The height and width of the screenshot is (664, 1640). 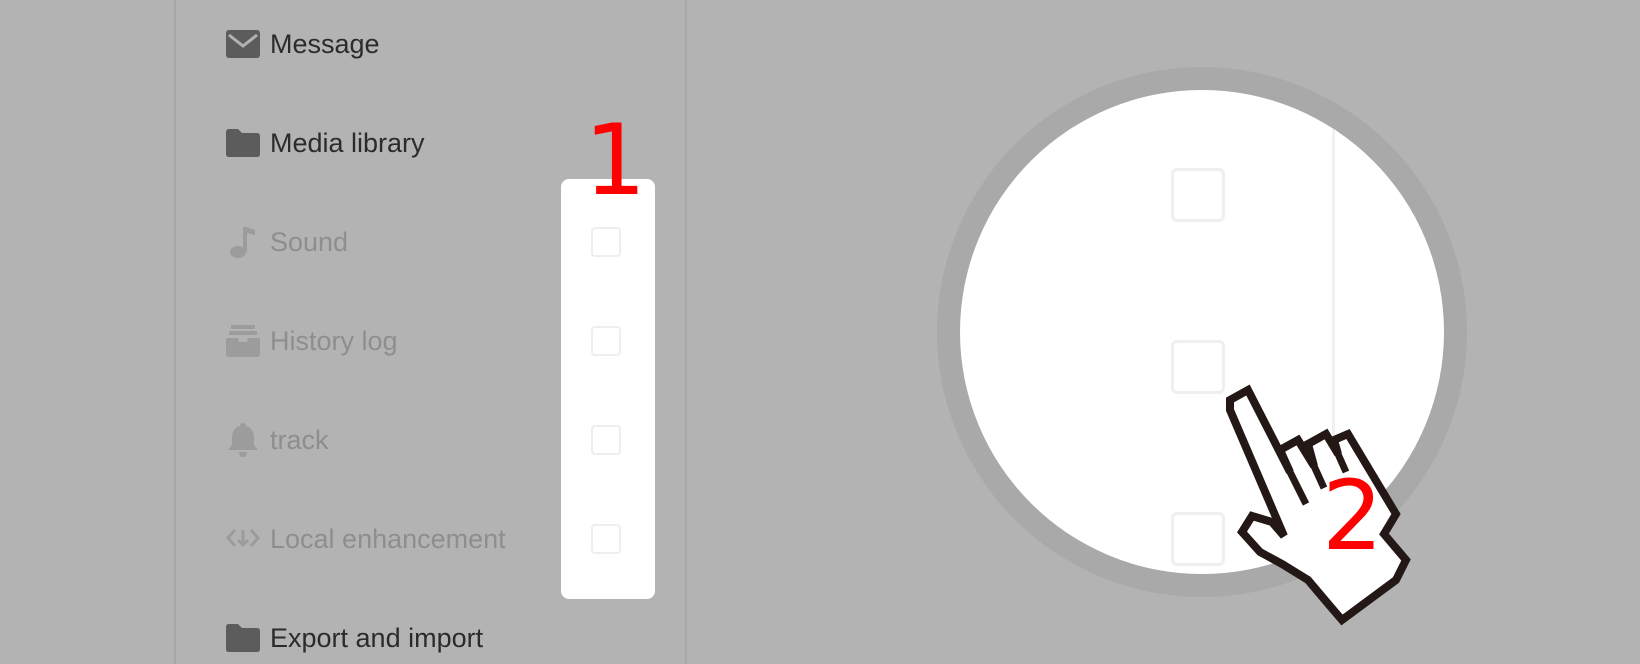 I want to click on menu-item-label: Sound, so click(x=309, y=241).